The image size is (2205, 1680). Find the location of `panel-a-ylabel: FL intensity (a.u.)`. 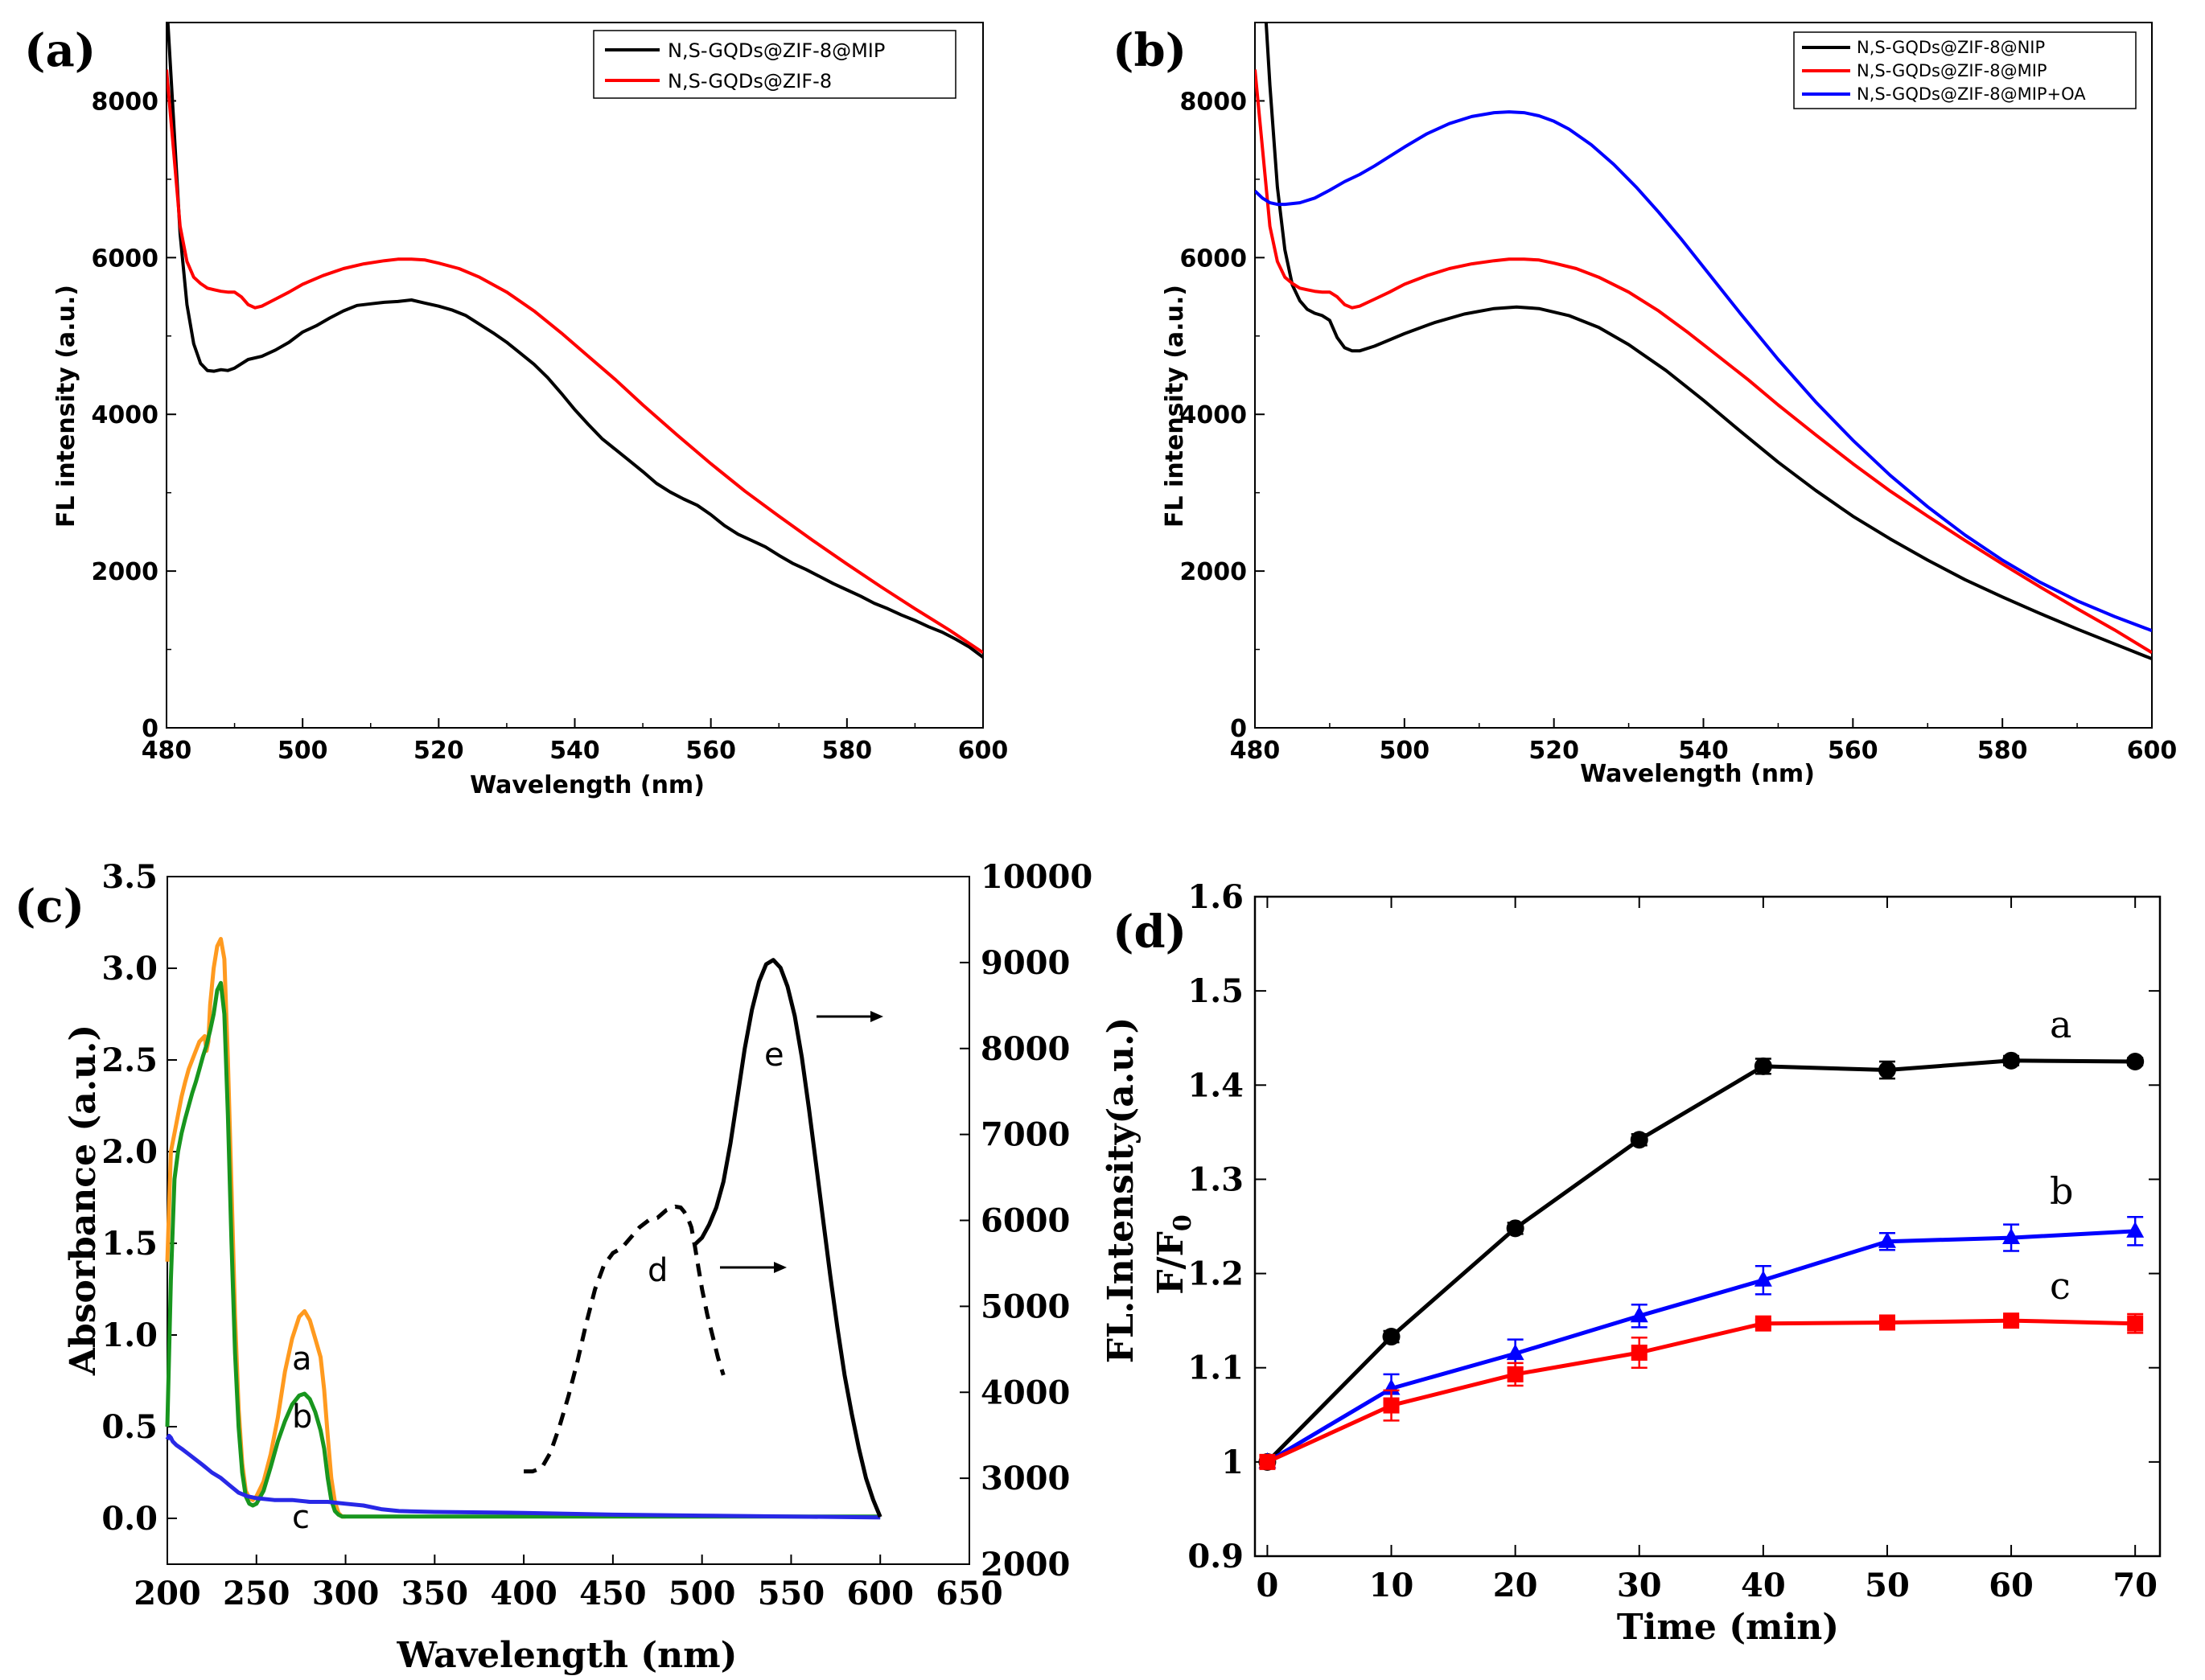

panel-a-ylabel: FL intensity (a.u.) is located at coordinates (66, 407).